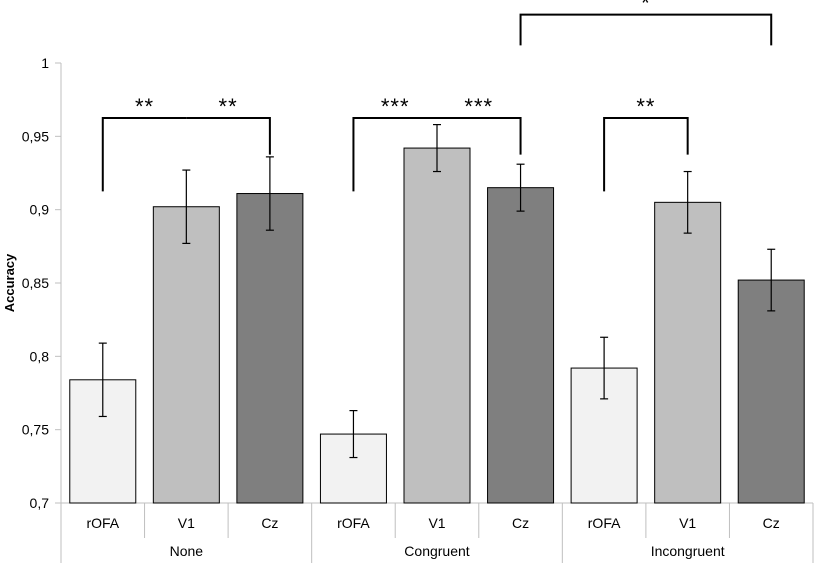  I want to click on bar-congruent-v1, so click(437, 325).